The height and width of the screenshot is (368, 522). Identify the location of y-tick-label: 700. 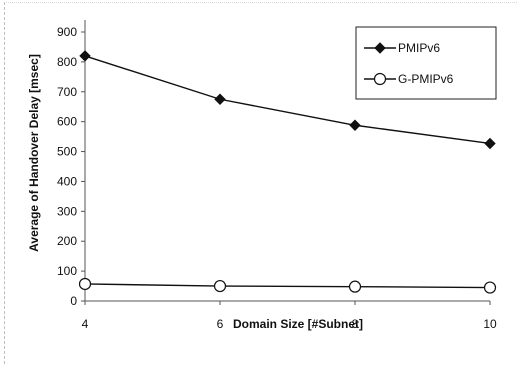
(67, 92).